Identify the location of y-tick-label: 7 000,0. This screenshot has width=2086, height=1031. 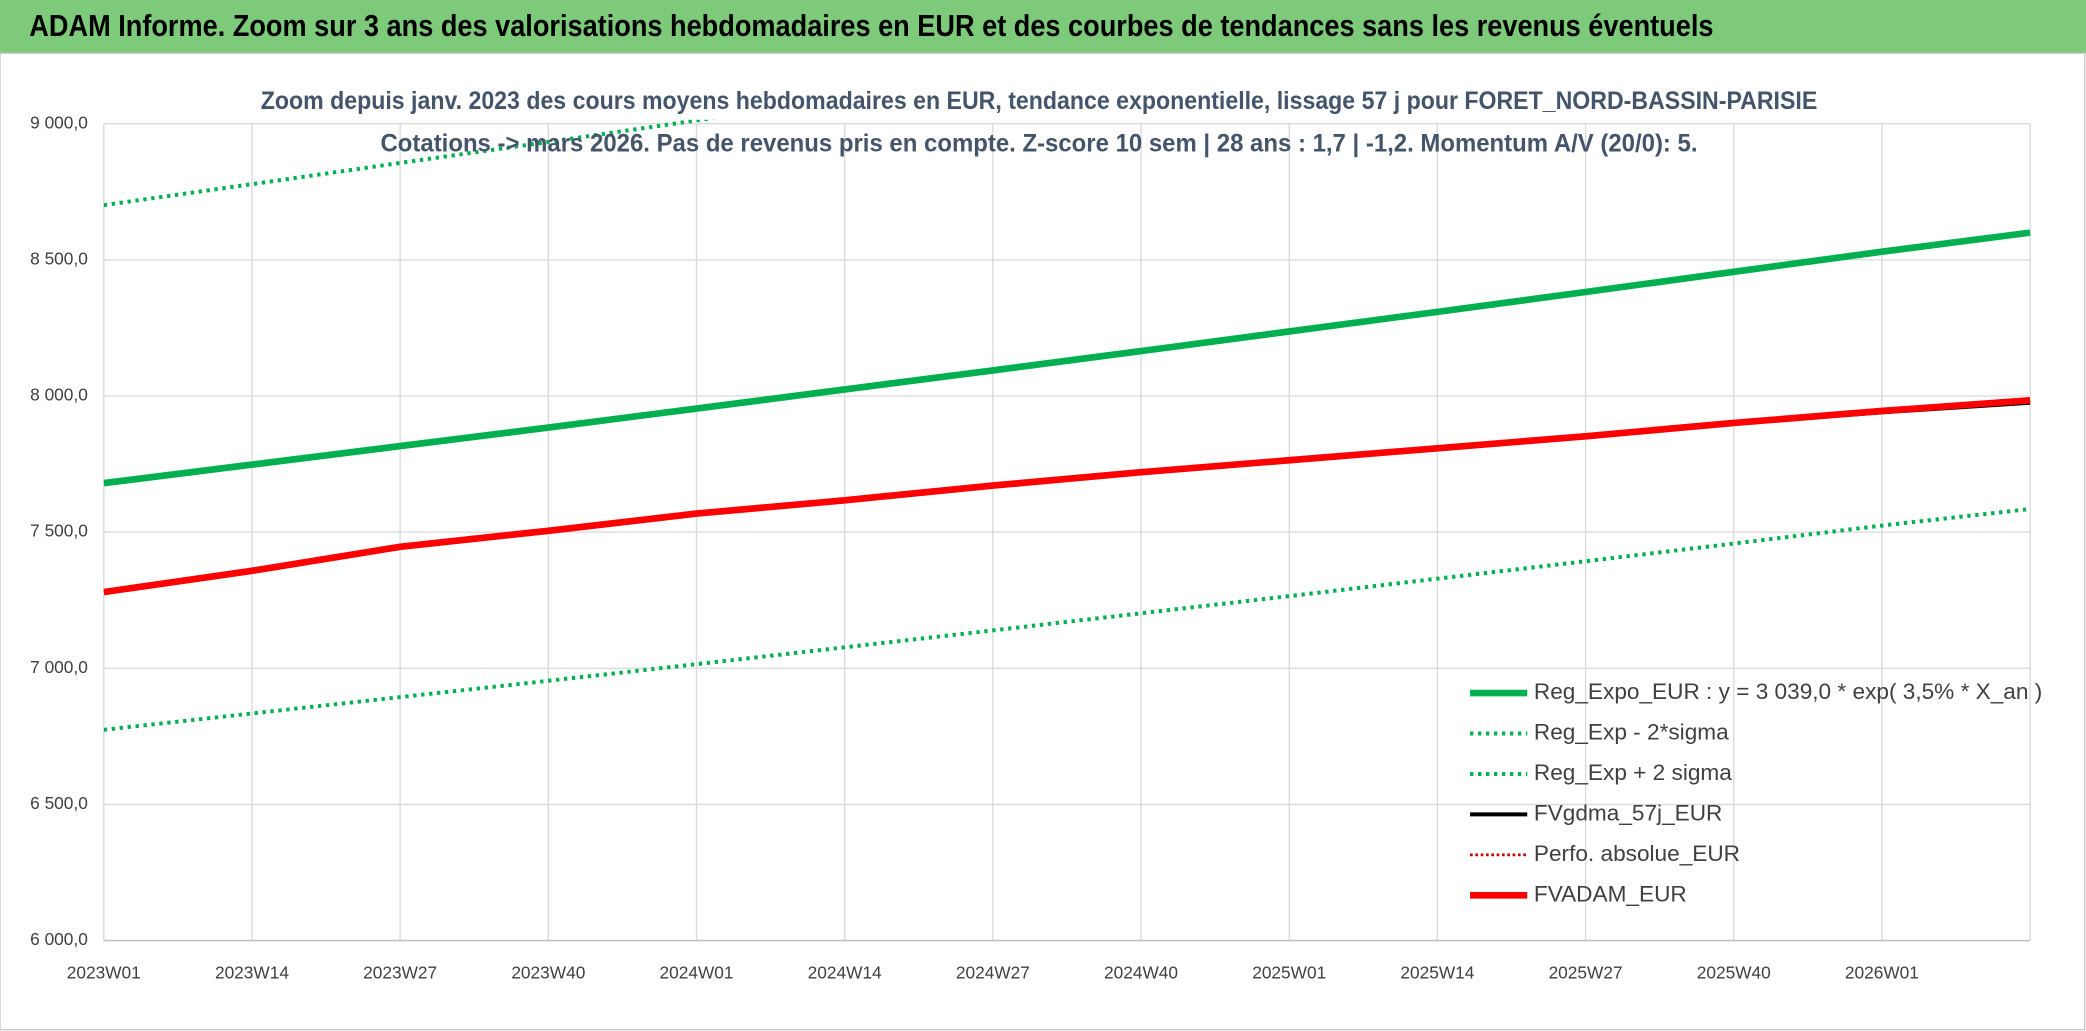
(59, 667).